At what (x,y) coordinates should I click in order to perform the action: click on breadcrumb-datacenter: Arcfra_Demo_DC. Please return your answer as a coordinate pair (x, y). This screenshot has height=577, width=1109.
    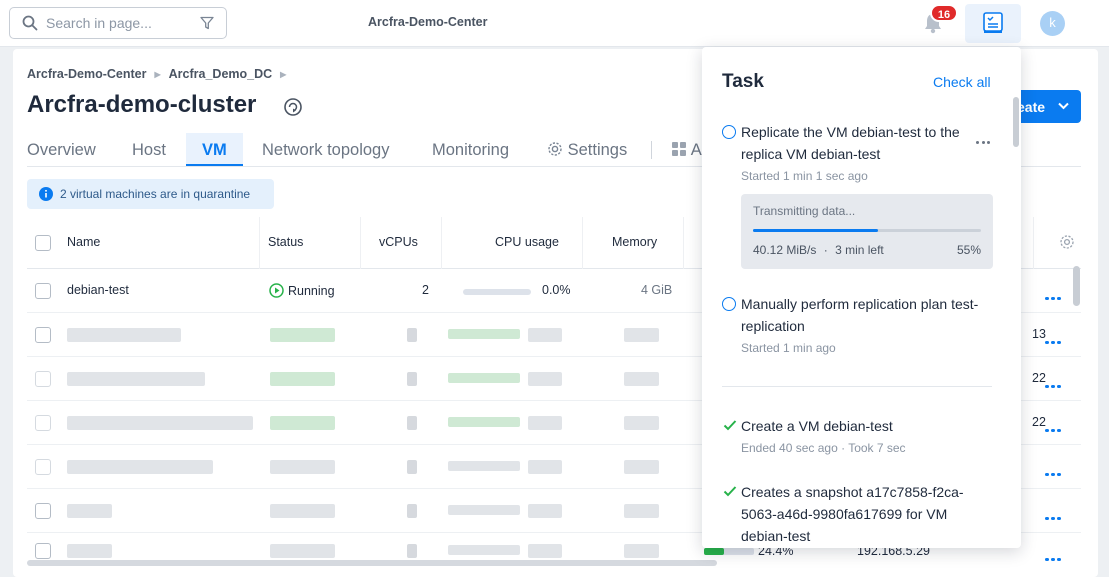
    Looking at the image, I should click on (220, 74).